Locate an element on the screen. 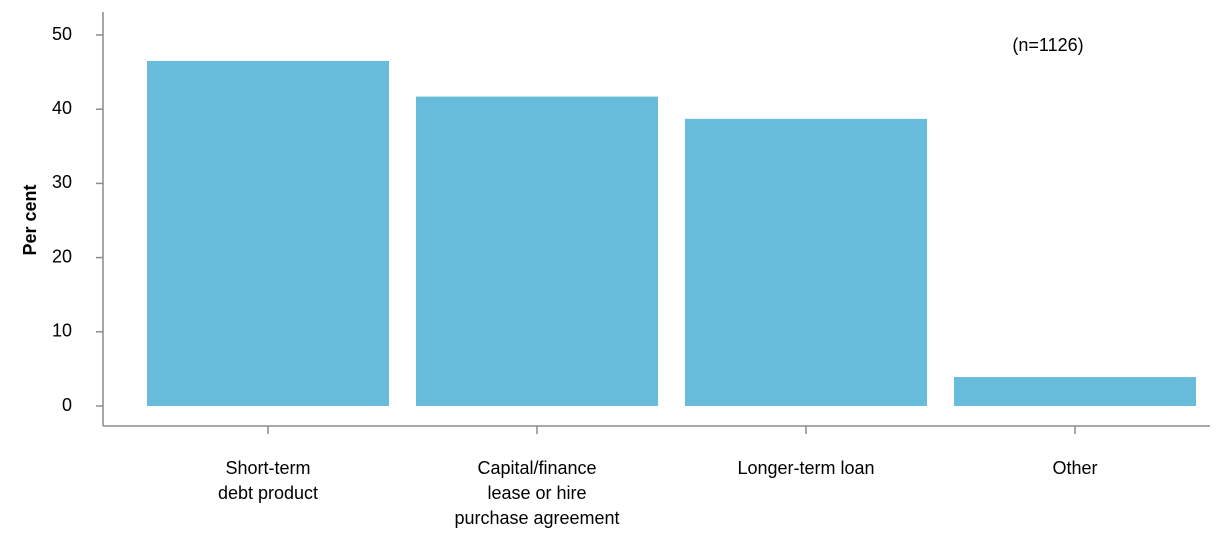 The image size is (1226, 535). y-tick-label: 40 is located at coordinates (62, 108).